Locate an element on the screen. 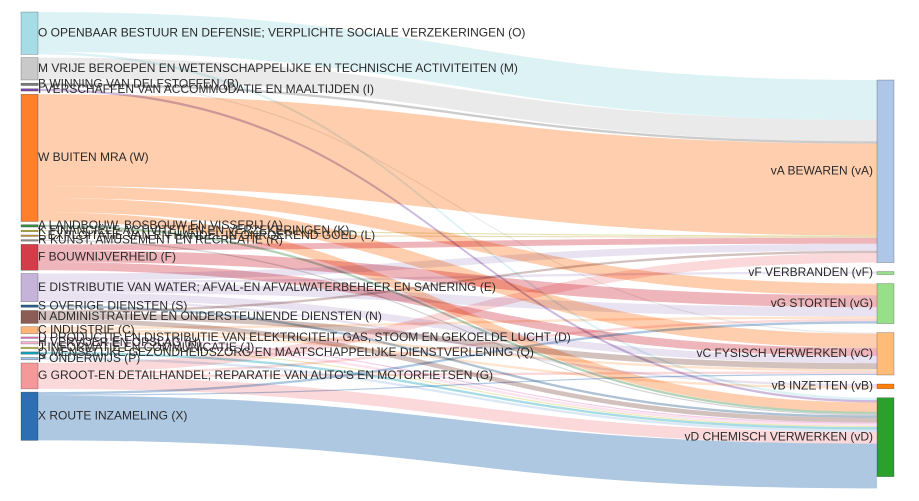 This screenshot has height=501, width=919. flow-link-E-vF is located at coordinates (457, 277).